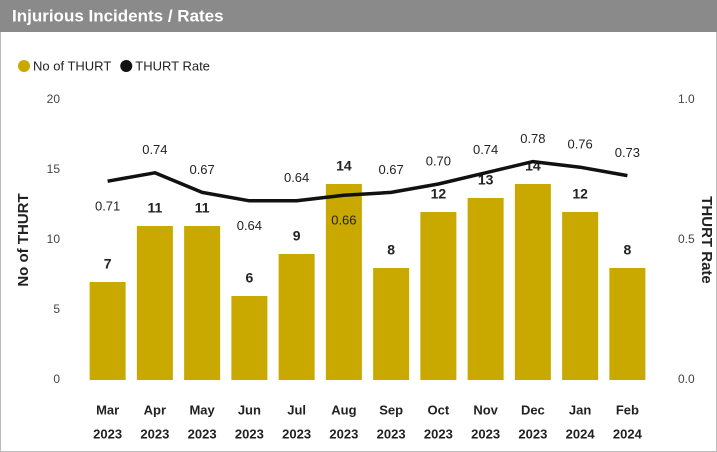  Describe the element at coordinates (54, 169) in the screenshot. I see `y-tick-label: 15` at that location.